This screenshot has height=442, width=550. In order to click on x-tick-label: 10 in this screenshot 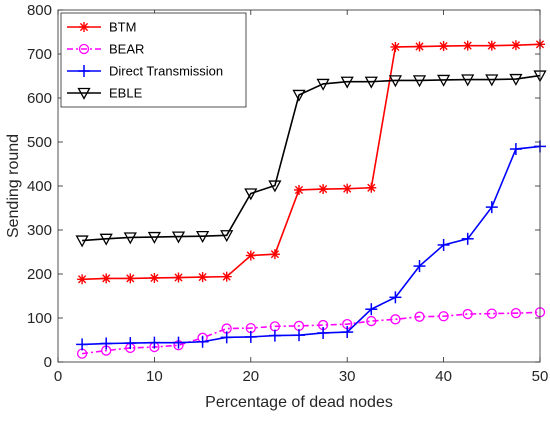, I will do `click(154, 376)`.